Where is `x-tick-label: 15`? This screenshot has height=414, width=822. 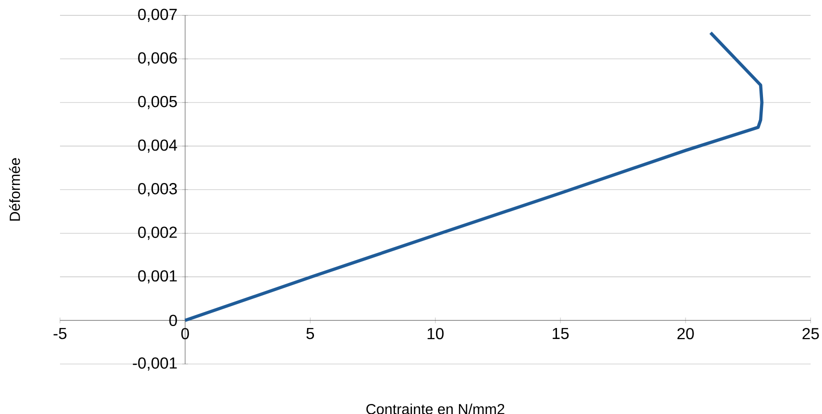 x-tick-label: 15 is located at coordinates (560, 334).